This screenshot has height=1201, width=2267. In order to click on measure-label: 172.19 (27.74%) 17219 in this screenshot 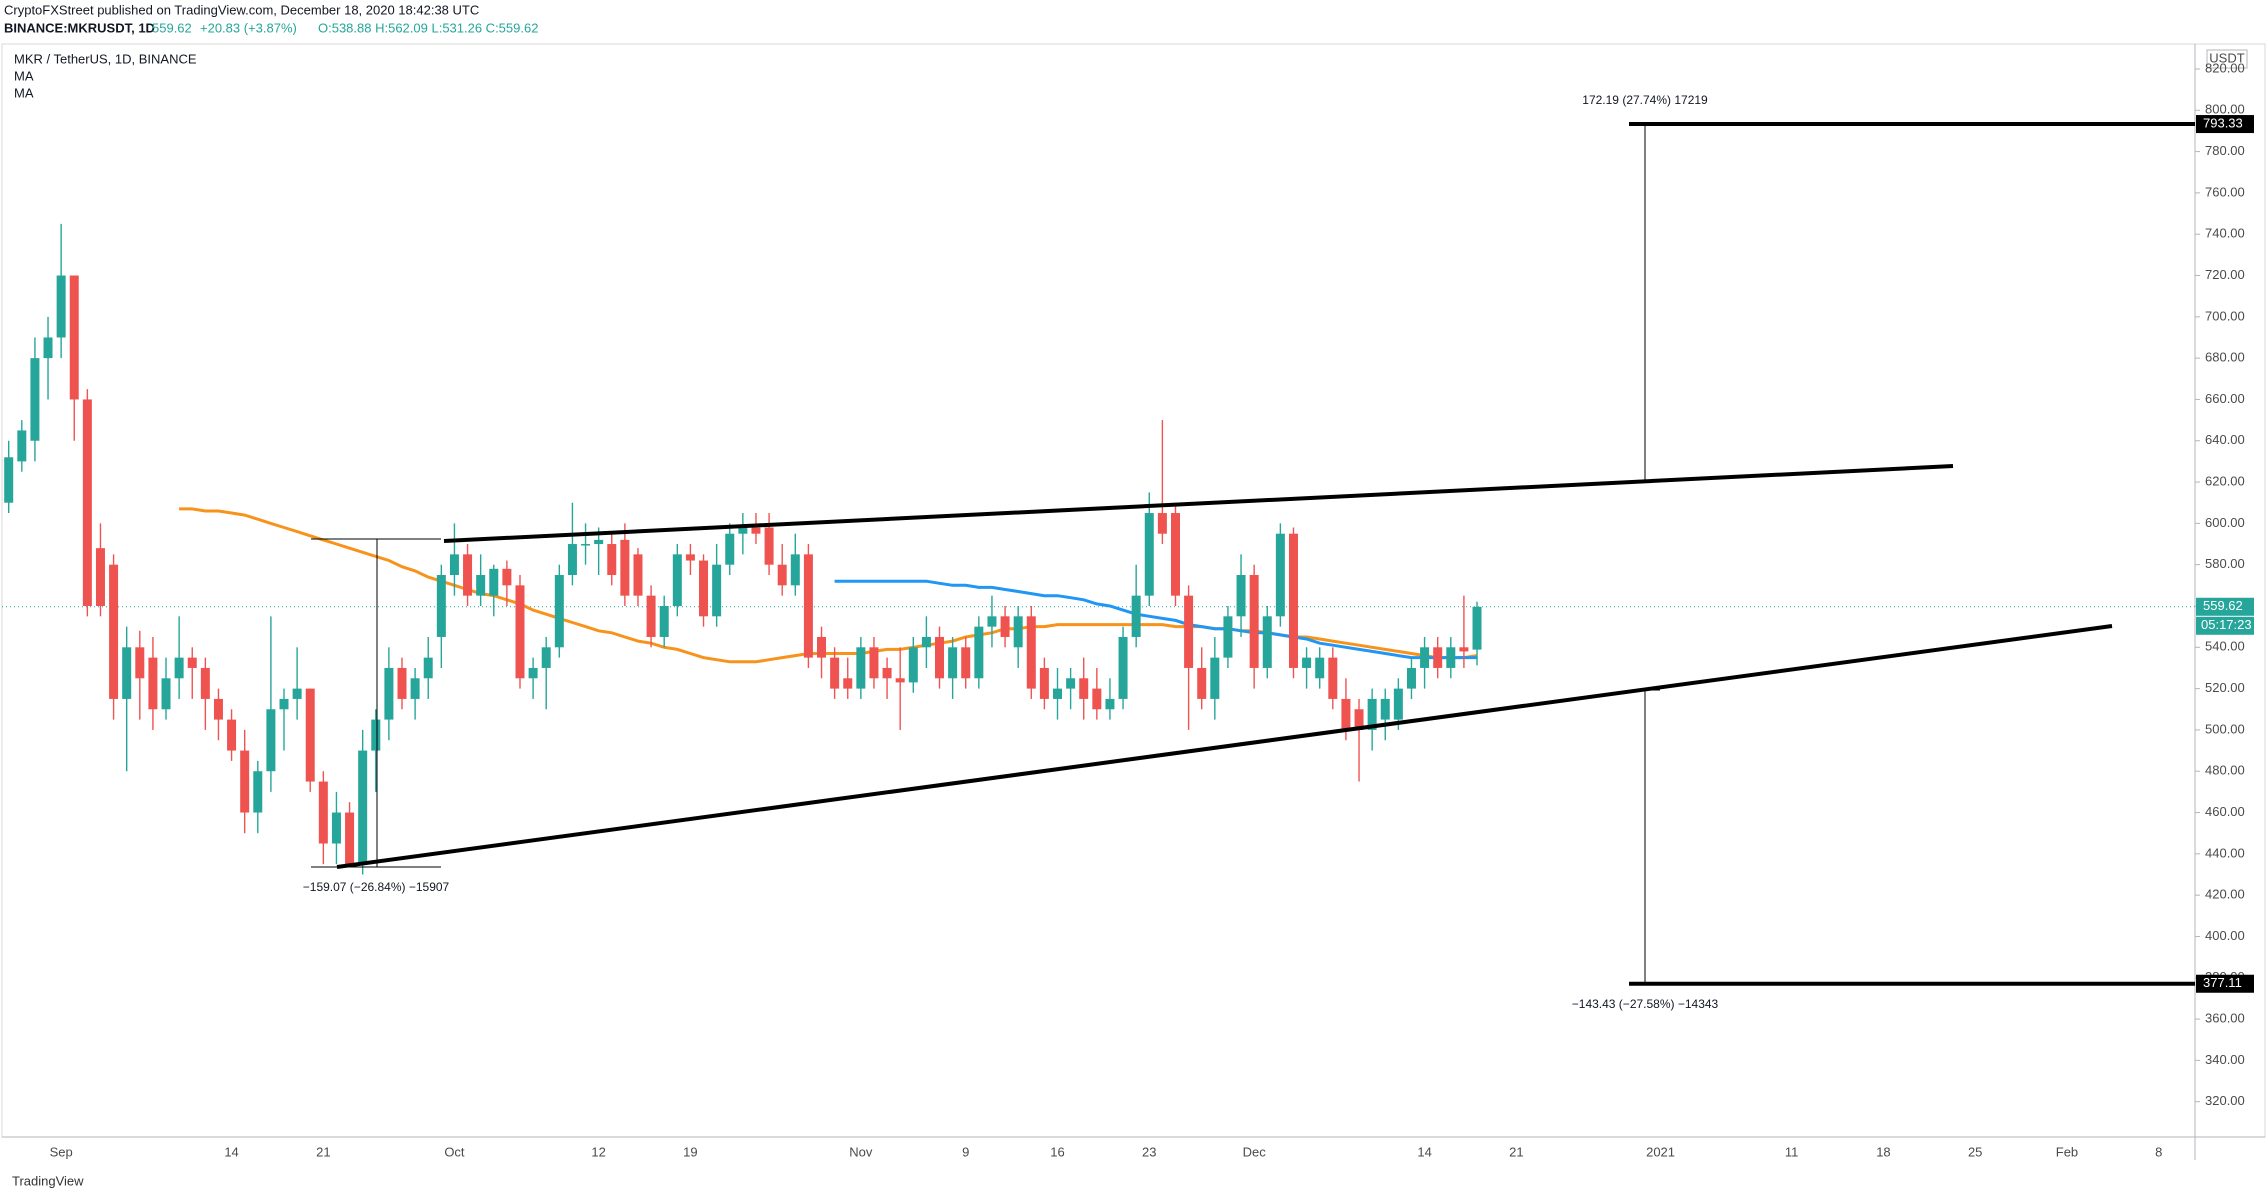, I will do `click(1645, 100)`.